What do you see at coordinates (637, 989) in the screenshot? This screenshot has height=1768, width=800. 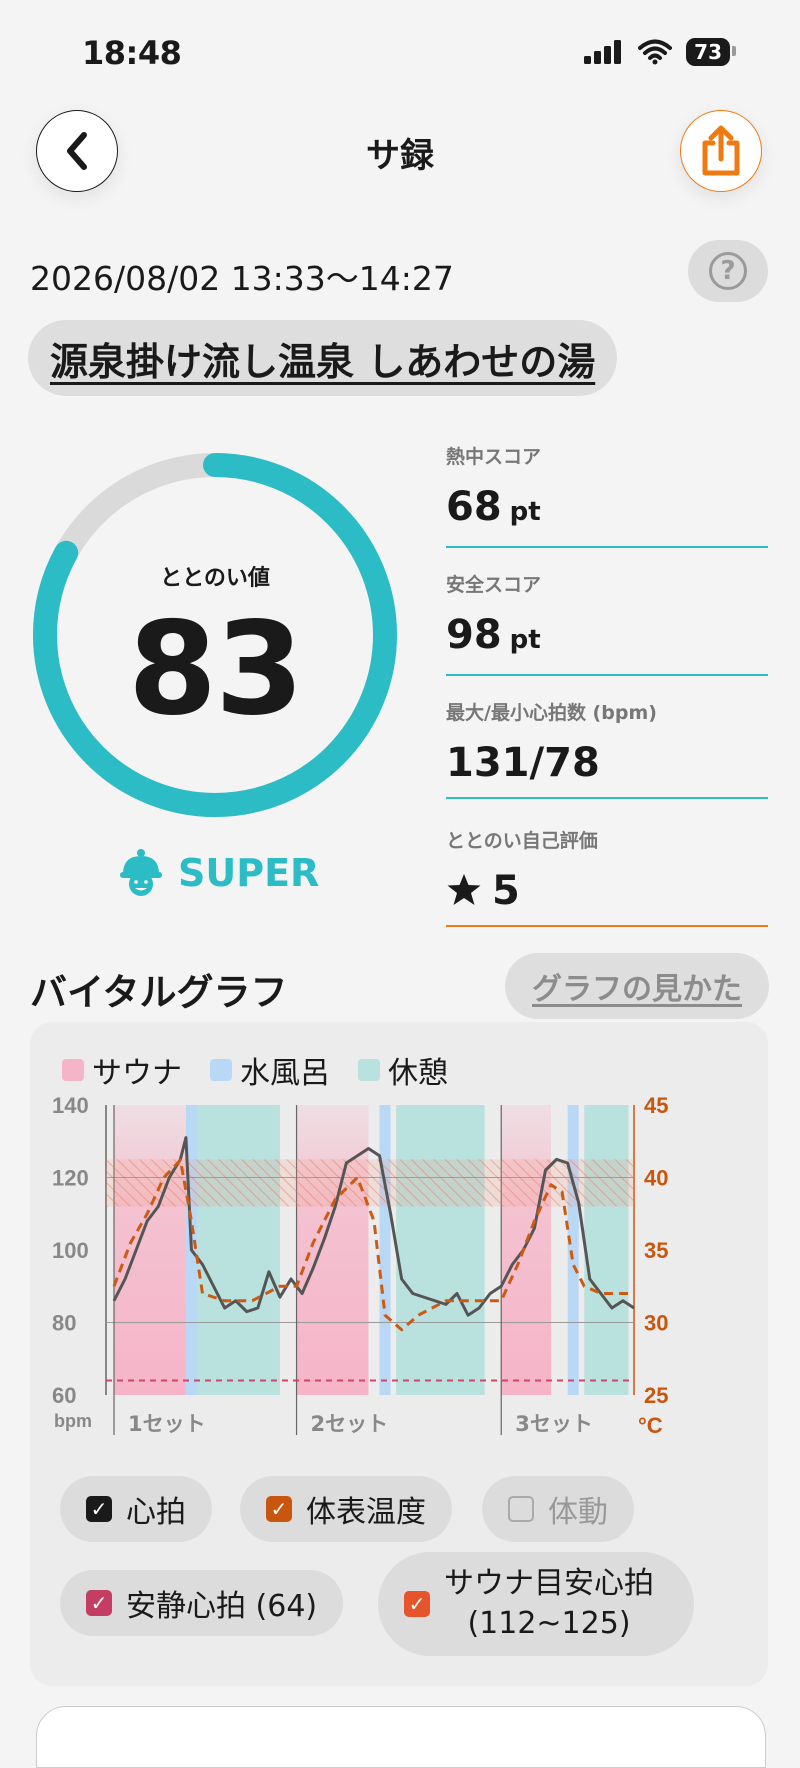 I see `graph-howto-label: グラフの見かた` at bounding box center [637, 989].